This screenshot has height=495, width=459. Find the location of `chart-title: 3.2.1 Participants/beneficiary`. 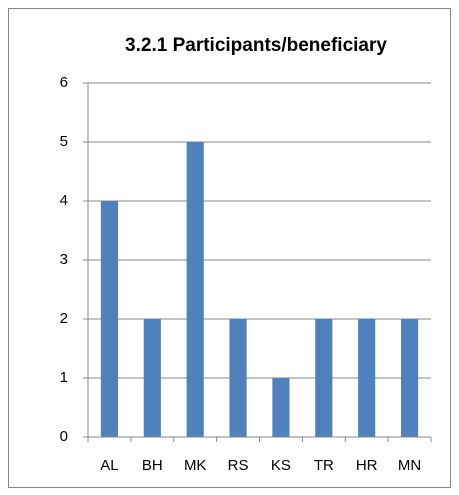

chart-title: 3.2.1 Participants/beneficiary is located at coordinates (256, 45).